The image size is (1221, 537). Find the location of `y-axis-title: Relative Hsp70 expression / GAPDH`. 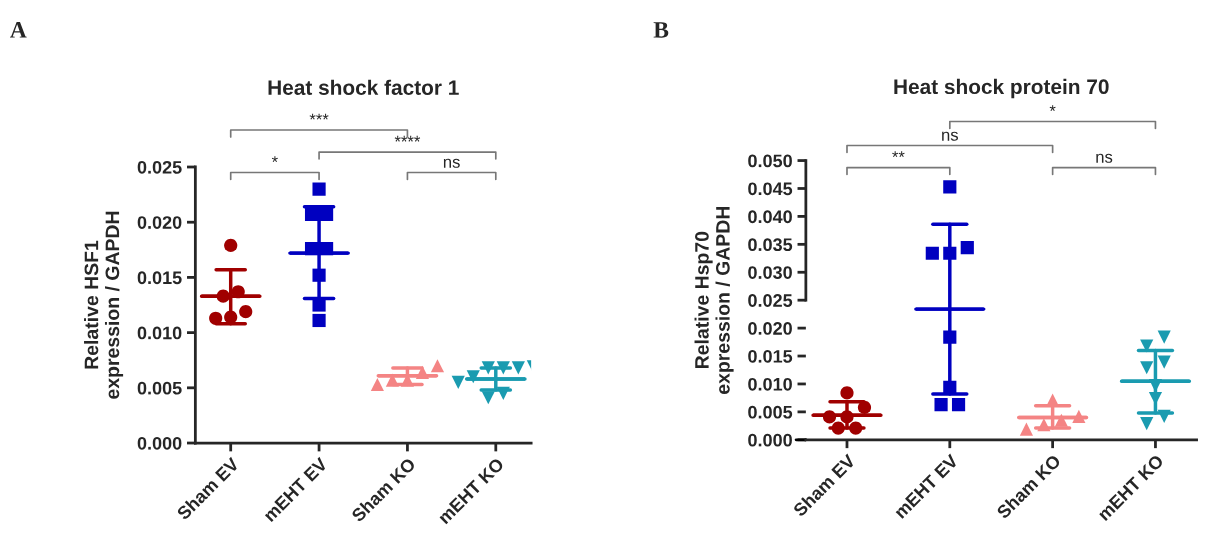

y-axis-title: Relative Hsp70 expression / GAPDH is located at coordinates (714, 300).